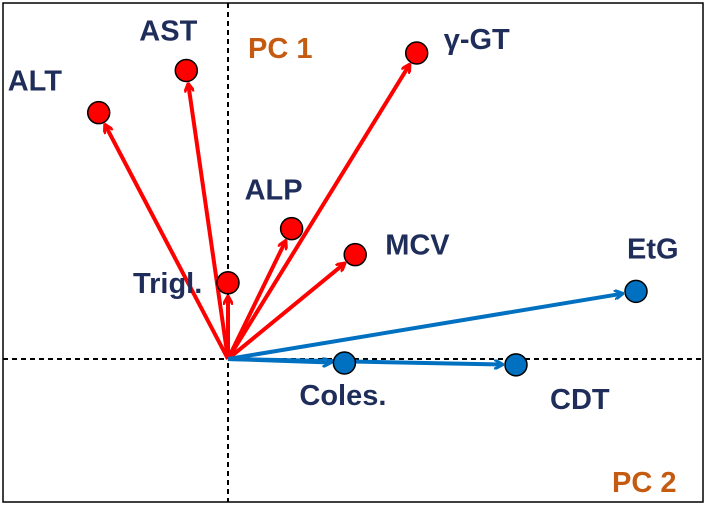 The height and width of the screenshot is (510, 706). What do you see at coordinates (417, 246) in the screenshot?
I see `vector-label: MCV` at bounding box center [417, 246].